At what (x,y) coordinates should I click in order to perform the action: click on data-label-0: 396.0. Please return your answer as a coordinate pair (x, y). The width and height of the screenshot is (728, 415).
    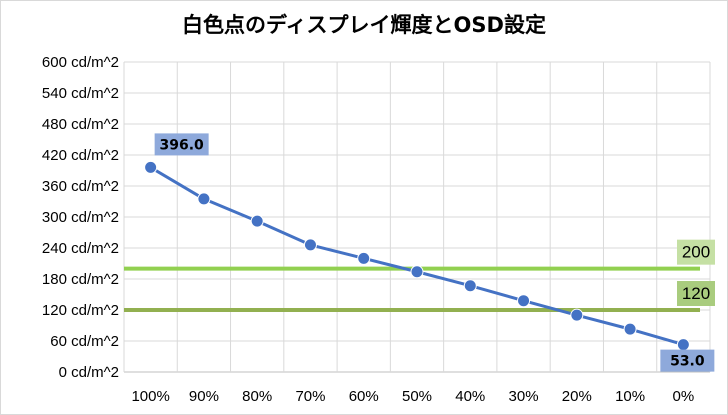
    Looking at the image, I should click on (181, 145).